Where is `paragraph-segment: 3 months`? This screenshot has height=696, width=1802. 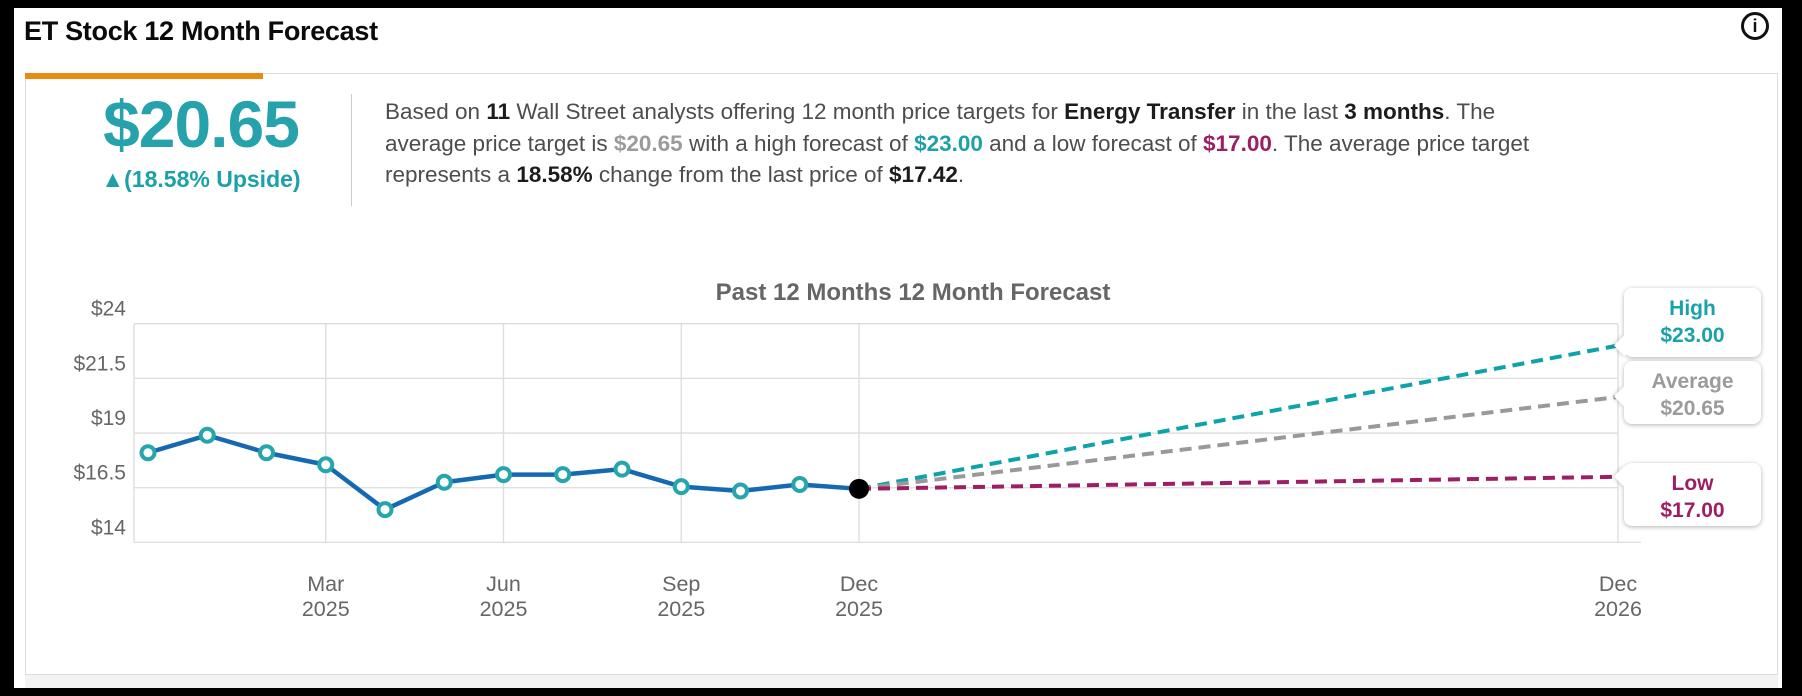 paragraph-segment: 3 months is located at coordinates (1394, 111).